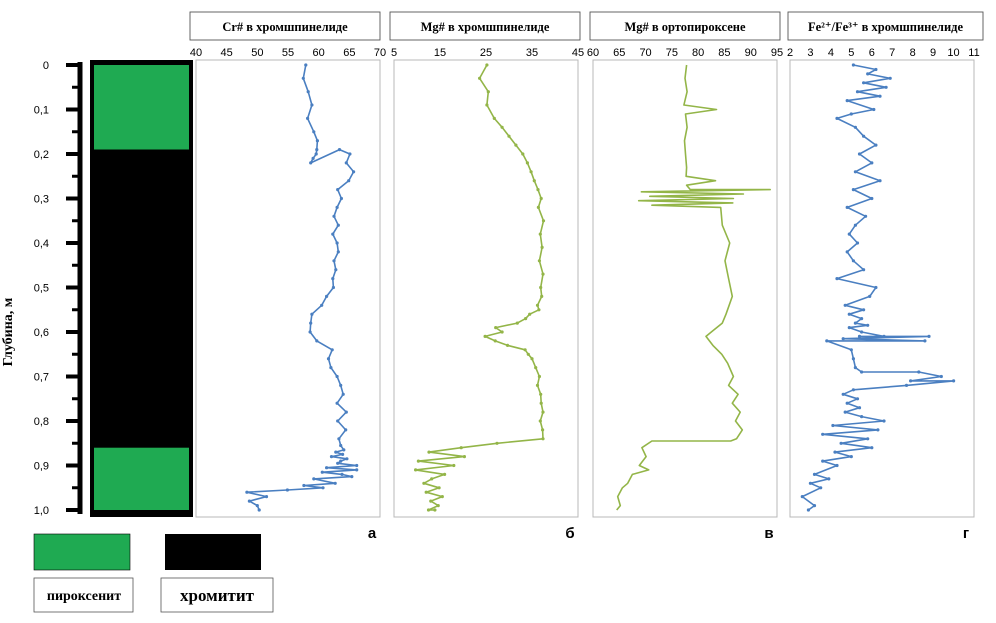 This screenshot has width=996, height=623. What do you see at coordinates (380, 53) in the screenshot?
I see `x-tick-label: 70` at bounding box center [380, 53].